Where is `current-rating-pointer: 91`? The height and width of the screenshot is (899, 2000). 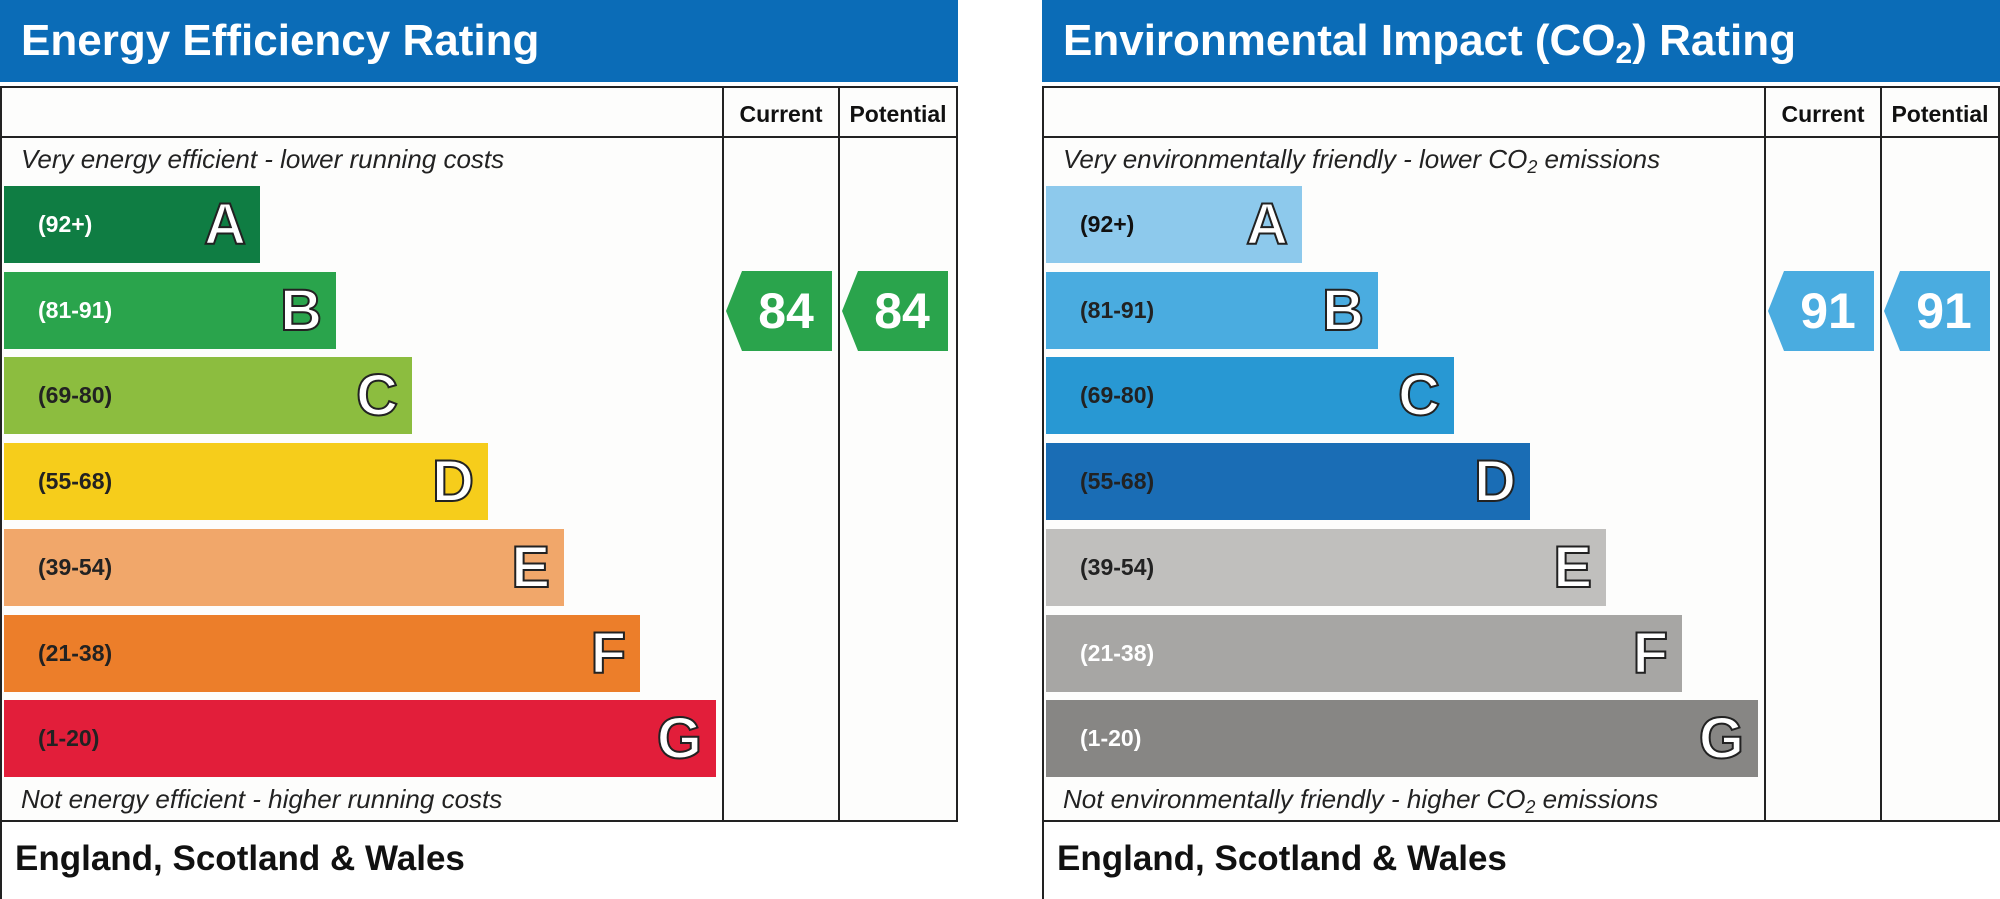 current-rating-pointer: 91 is located at coordinates (1821, 310).